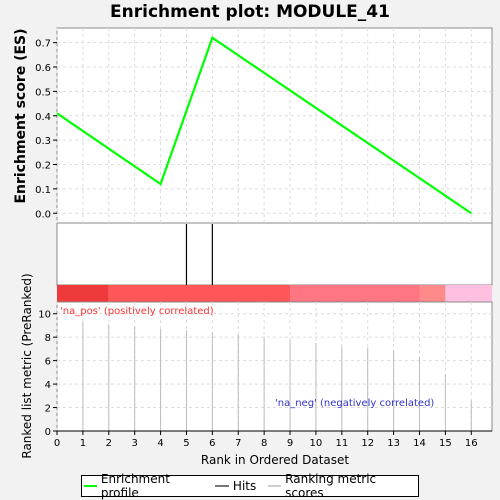 The image size is (500, 500). I want to click on xtick-label: 10, so click(316, 443).